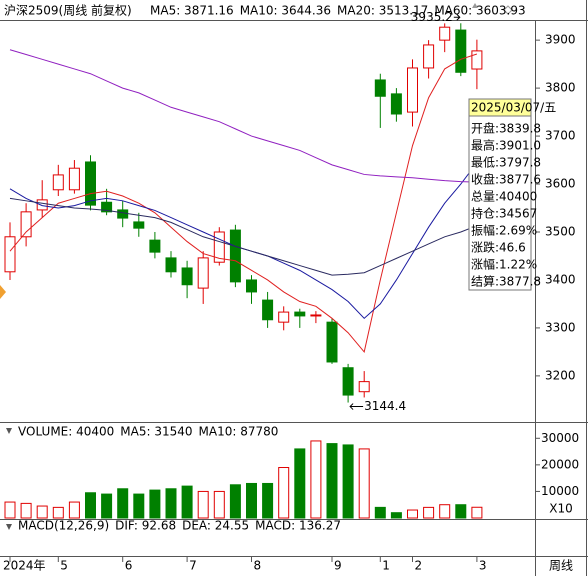 Image resolution: width=588 pixels, height=576 pixels. Describe the element at coordinates (504, 197) in the screenshot. I see `info-box-row: 总量:40400` at that location.